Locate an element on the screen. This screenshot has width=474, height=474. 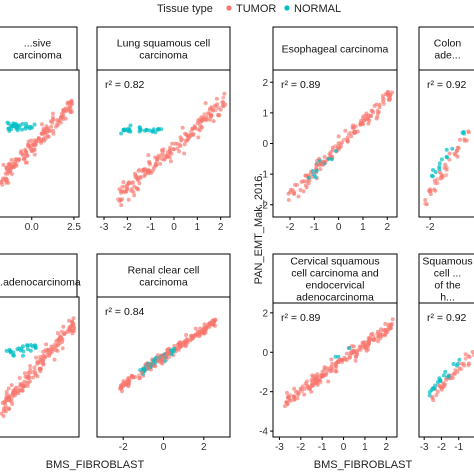
x-tick-label: 1 is located at coordinates (198, 227).